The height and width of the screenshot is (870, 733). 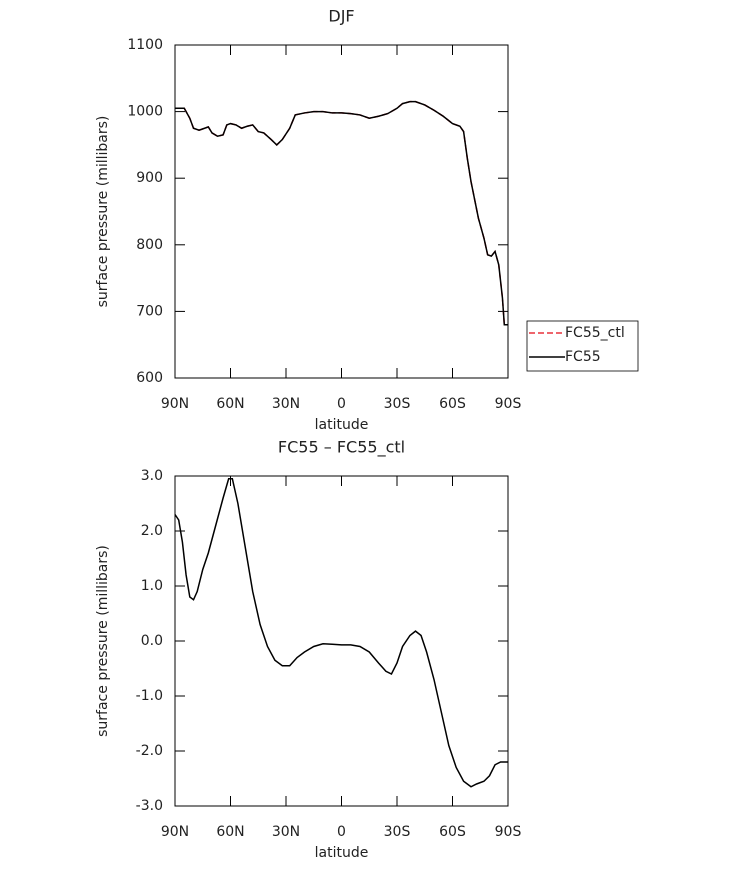 I want to click on chart-title: FC55 – FC55_ctl, so click(x=341, y=448).